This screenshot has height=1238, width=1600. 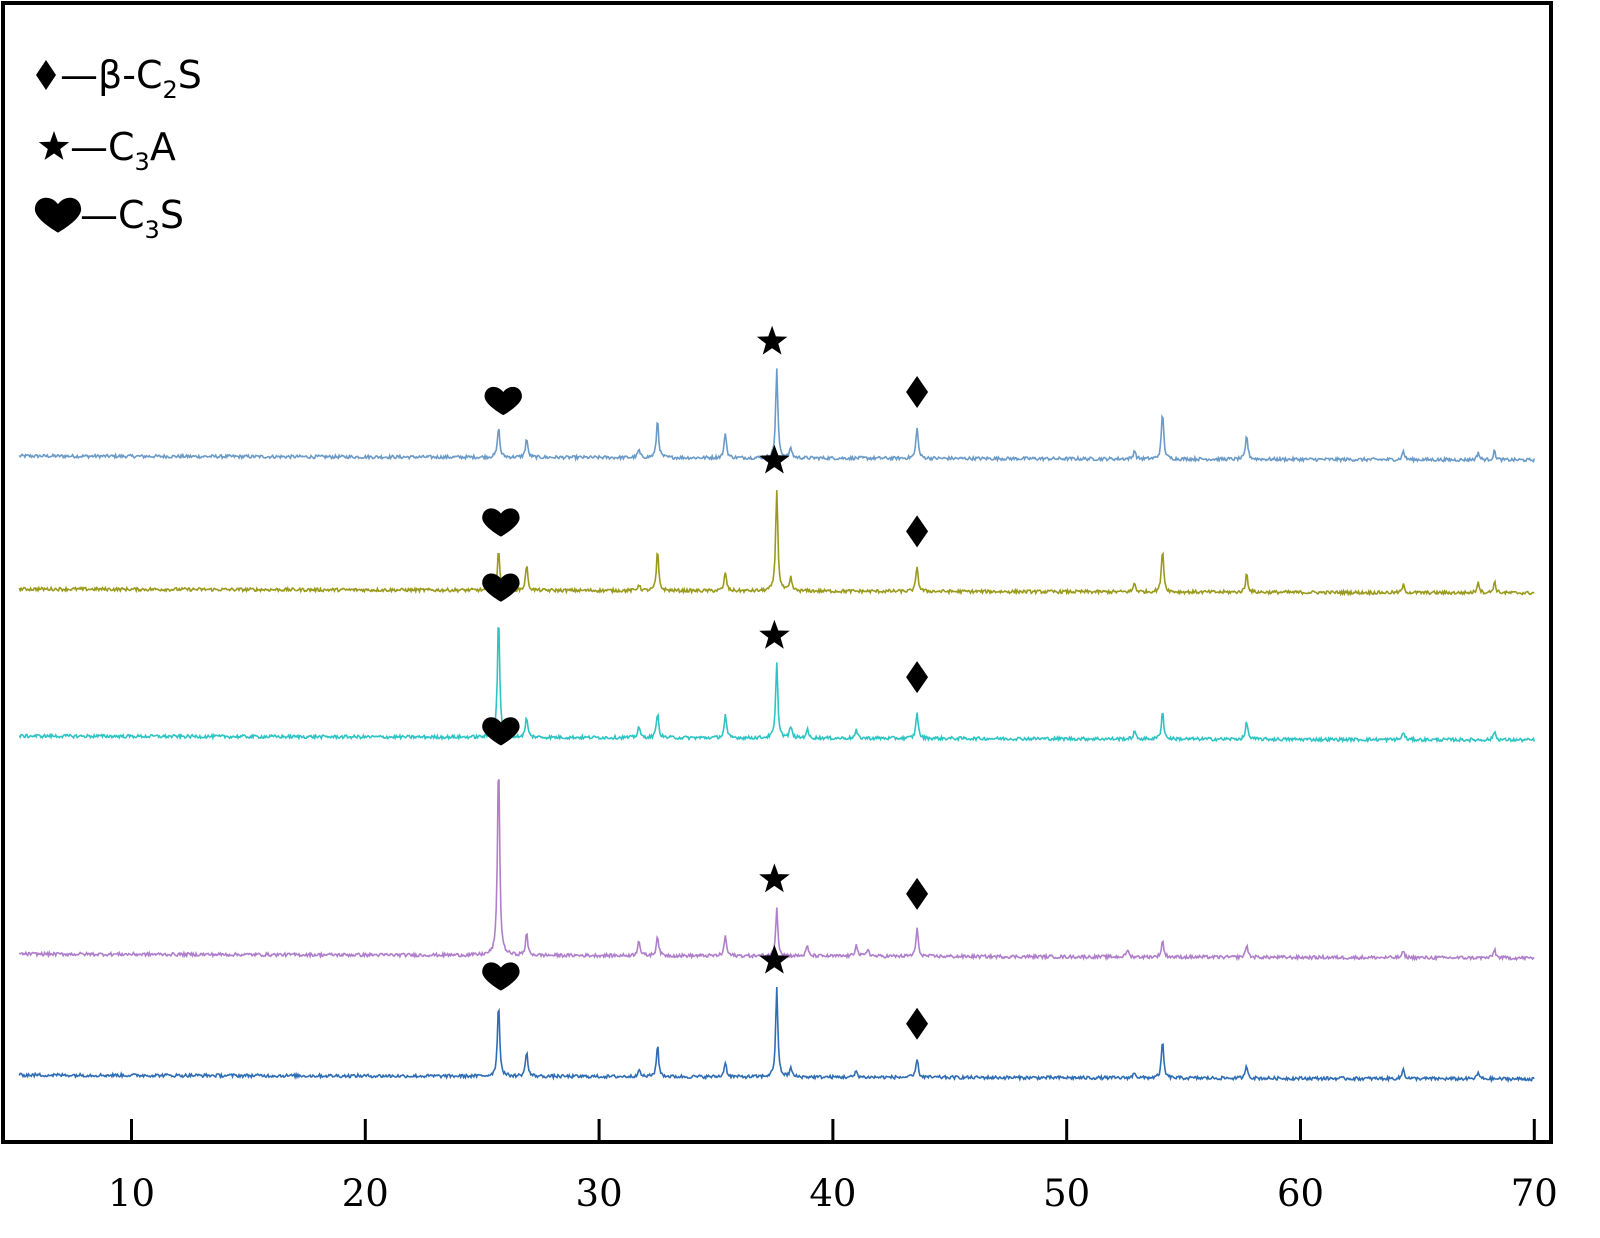 I want to click on x-tick-label: 60, so click(x=1300, y=1193).